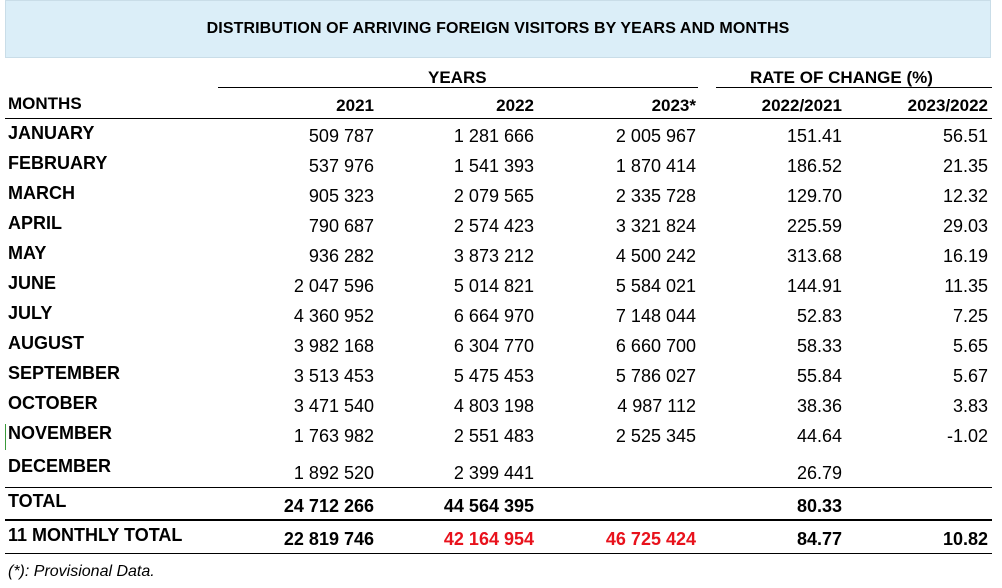  I want to click on value-2023: 4 987 112, so click(656, 406).